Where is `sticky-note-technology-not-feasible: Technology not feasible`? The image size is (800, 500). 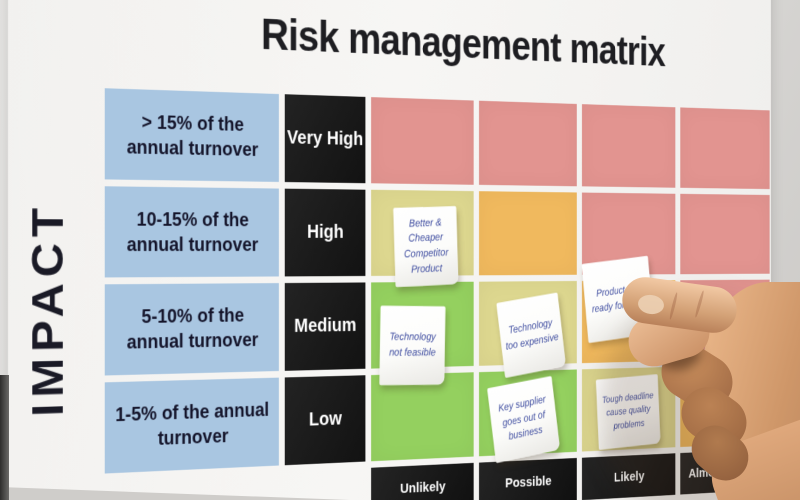
sticky-note-technology-not-feasible: Technology not feasible is located at coordinates (412, 345).